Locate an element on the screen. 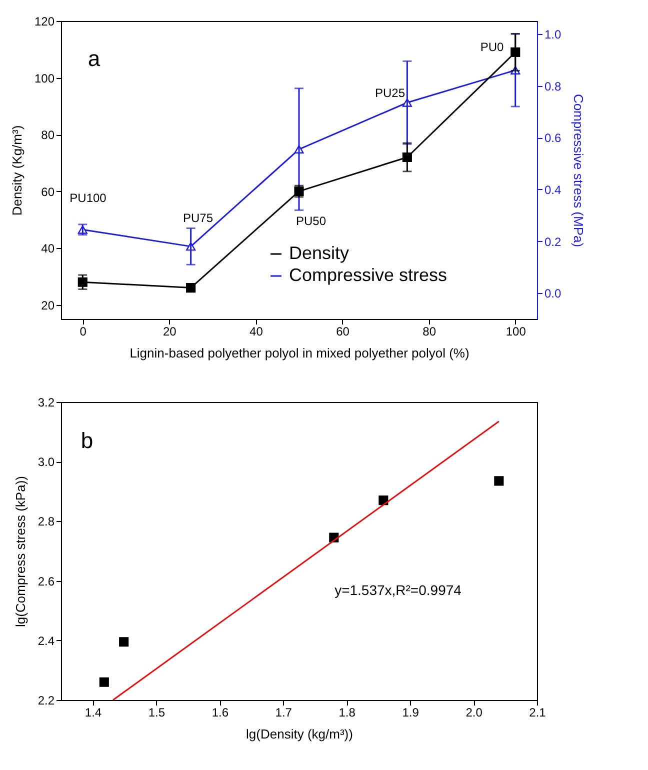 The height and width of the screenshot is (770, 648). y-tick-label: 100 is located at coordinates (44, 78).